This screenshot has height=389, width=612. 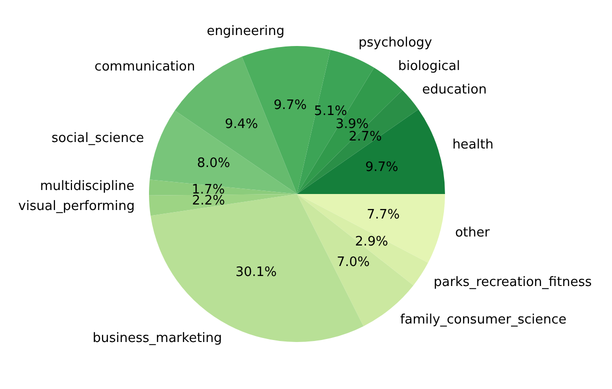 What do you see at coordinates (157, 338) in the screenshot?
I see `slice-label: business_marketing` at bounding box center [157, 338].